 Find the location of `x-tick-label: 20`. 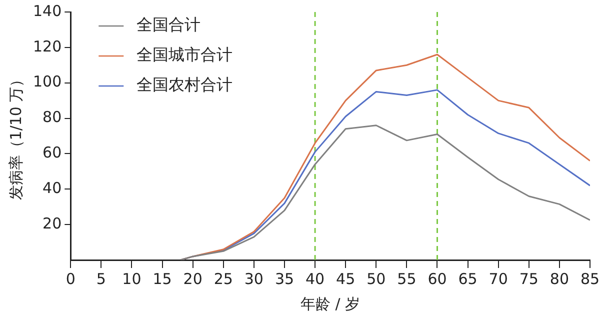

x-tick-label: 20 is located at coordinates (192, 279).